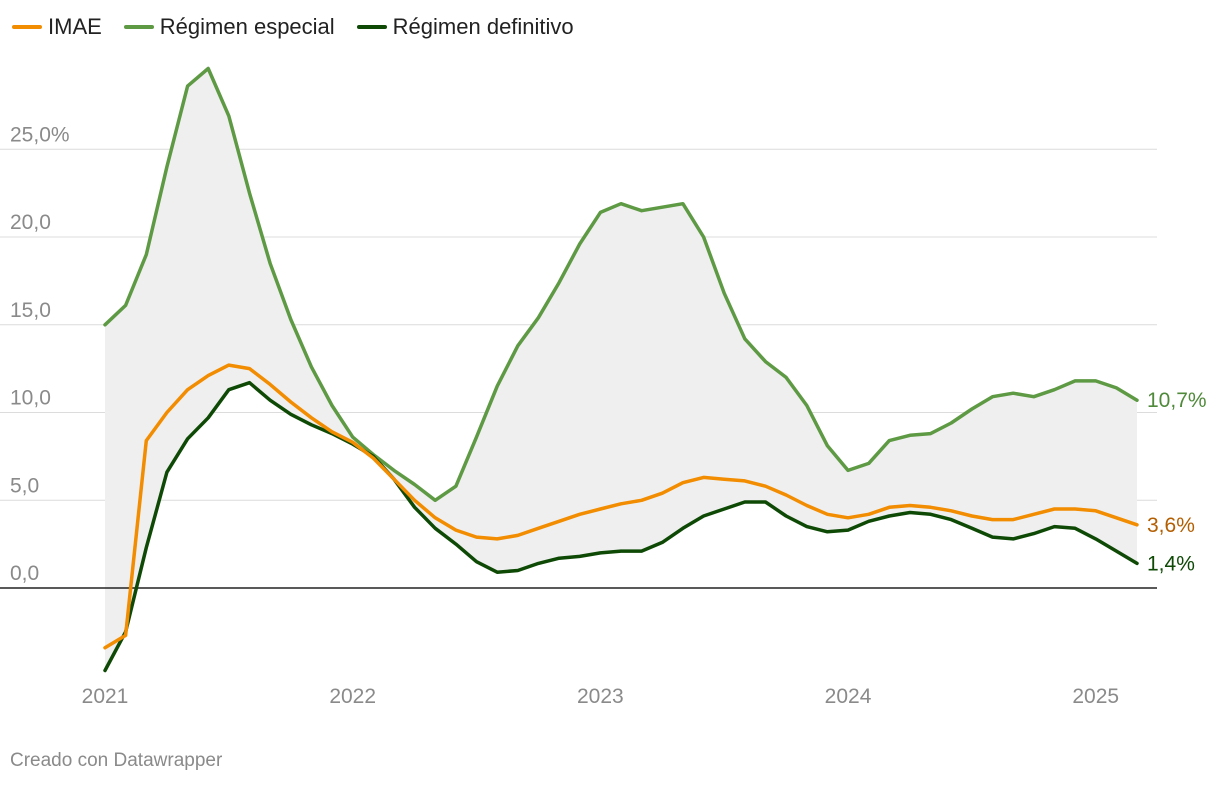  Describe the element at coordinates (848, 696) in the screenshot. I see `x-tick-label-2024: 2024` at that location.